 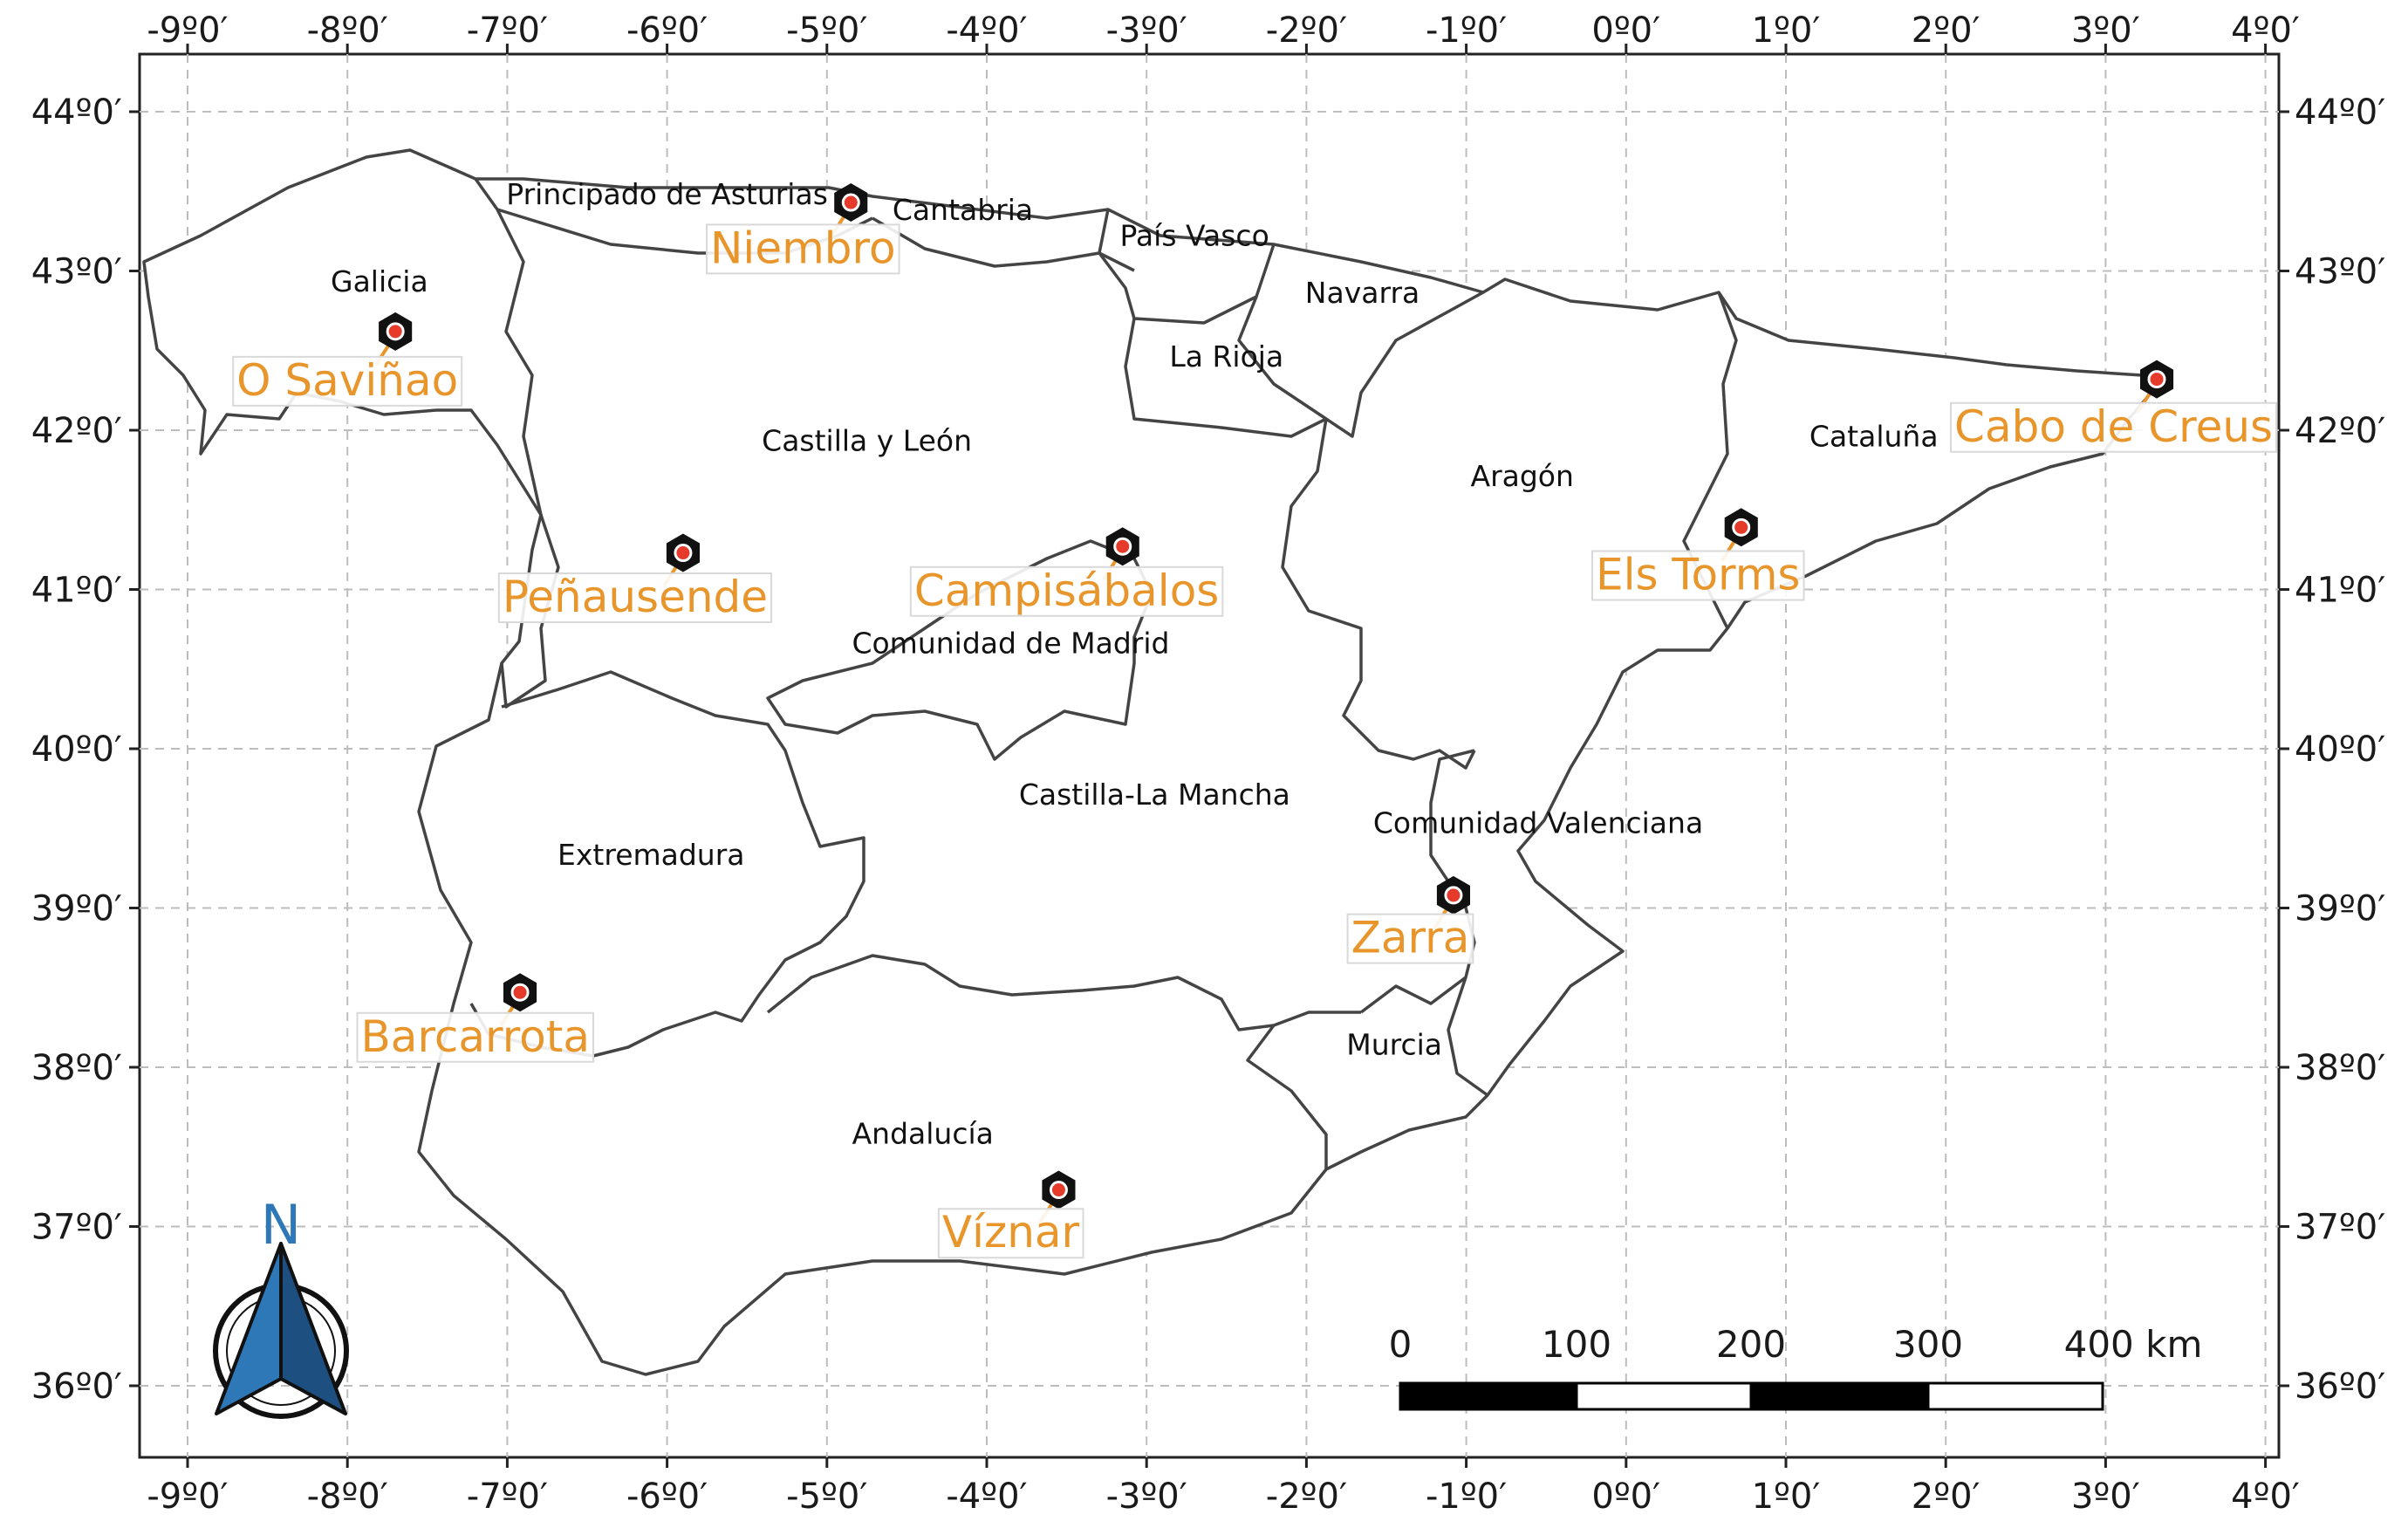 What do you see at coordinates (1154, 795) in the screenshot?
I see `region-label: Castilla-La Mancha` at bounding box center [1154, 795].